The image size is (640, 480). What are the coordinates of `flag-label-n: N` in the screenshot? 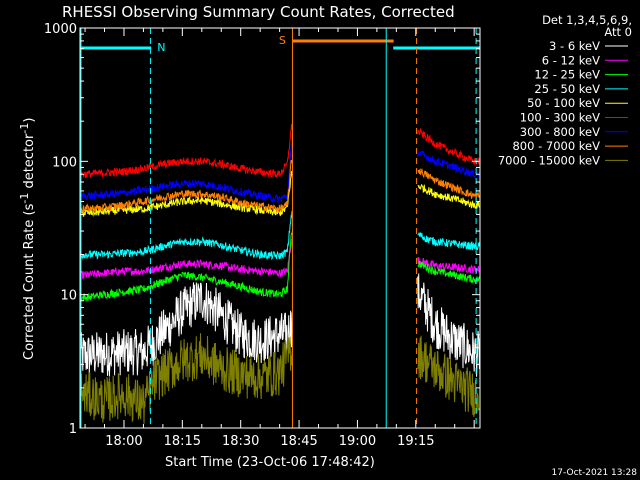 It's located at (161, 47).